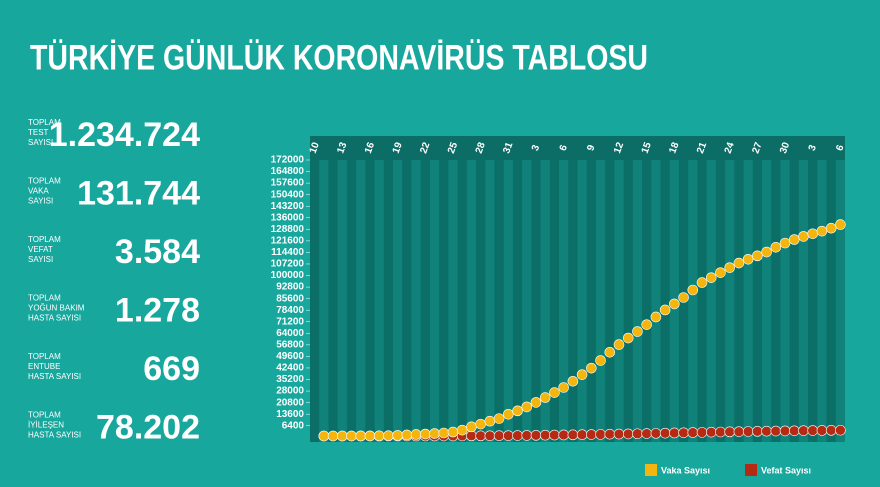  What do you see at coordinates (290, 310) in the screenshot?
I see `y-tick-label: 78400` at bounding box center [290, 310].